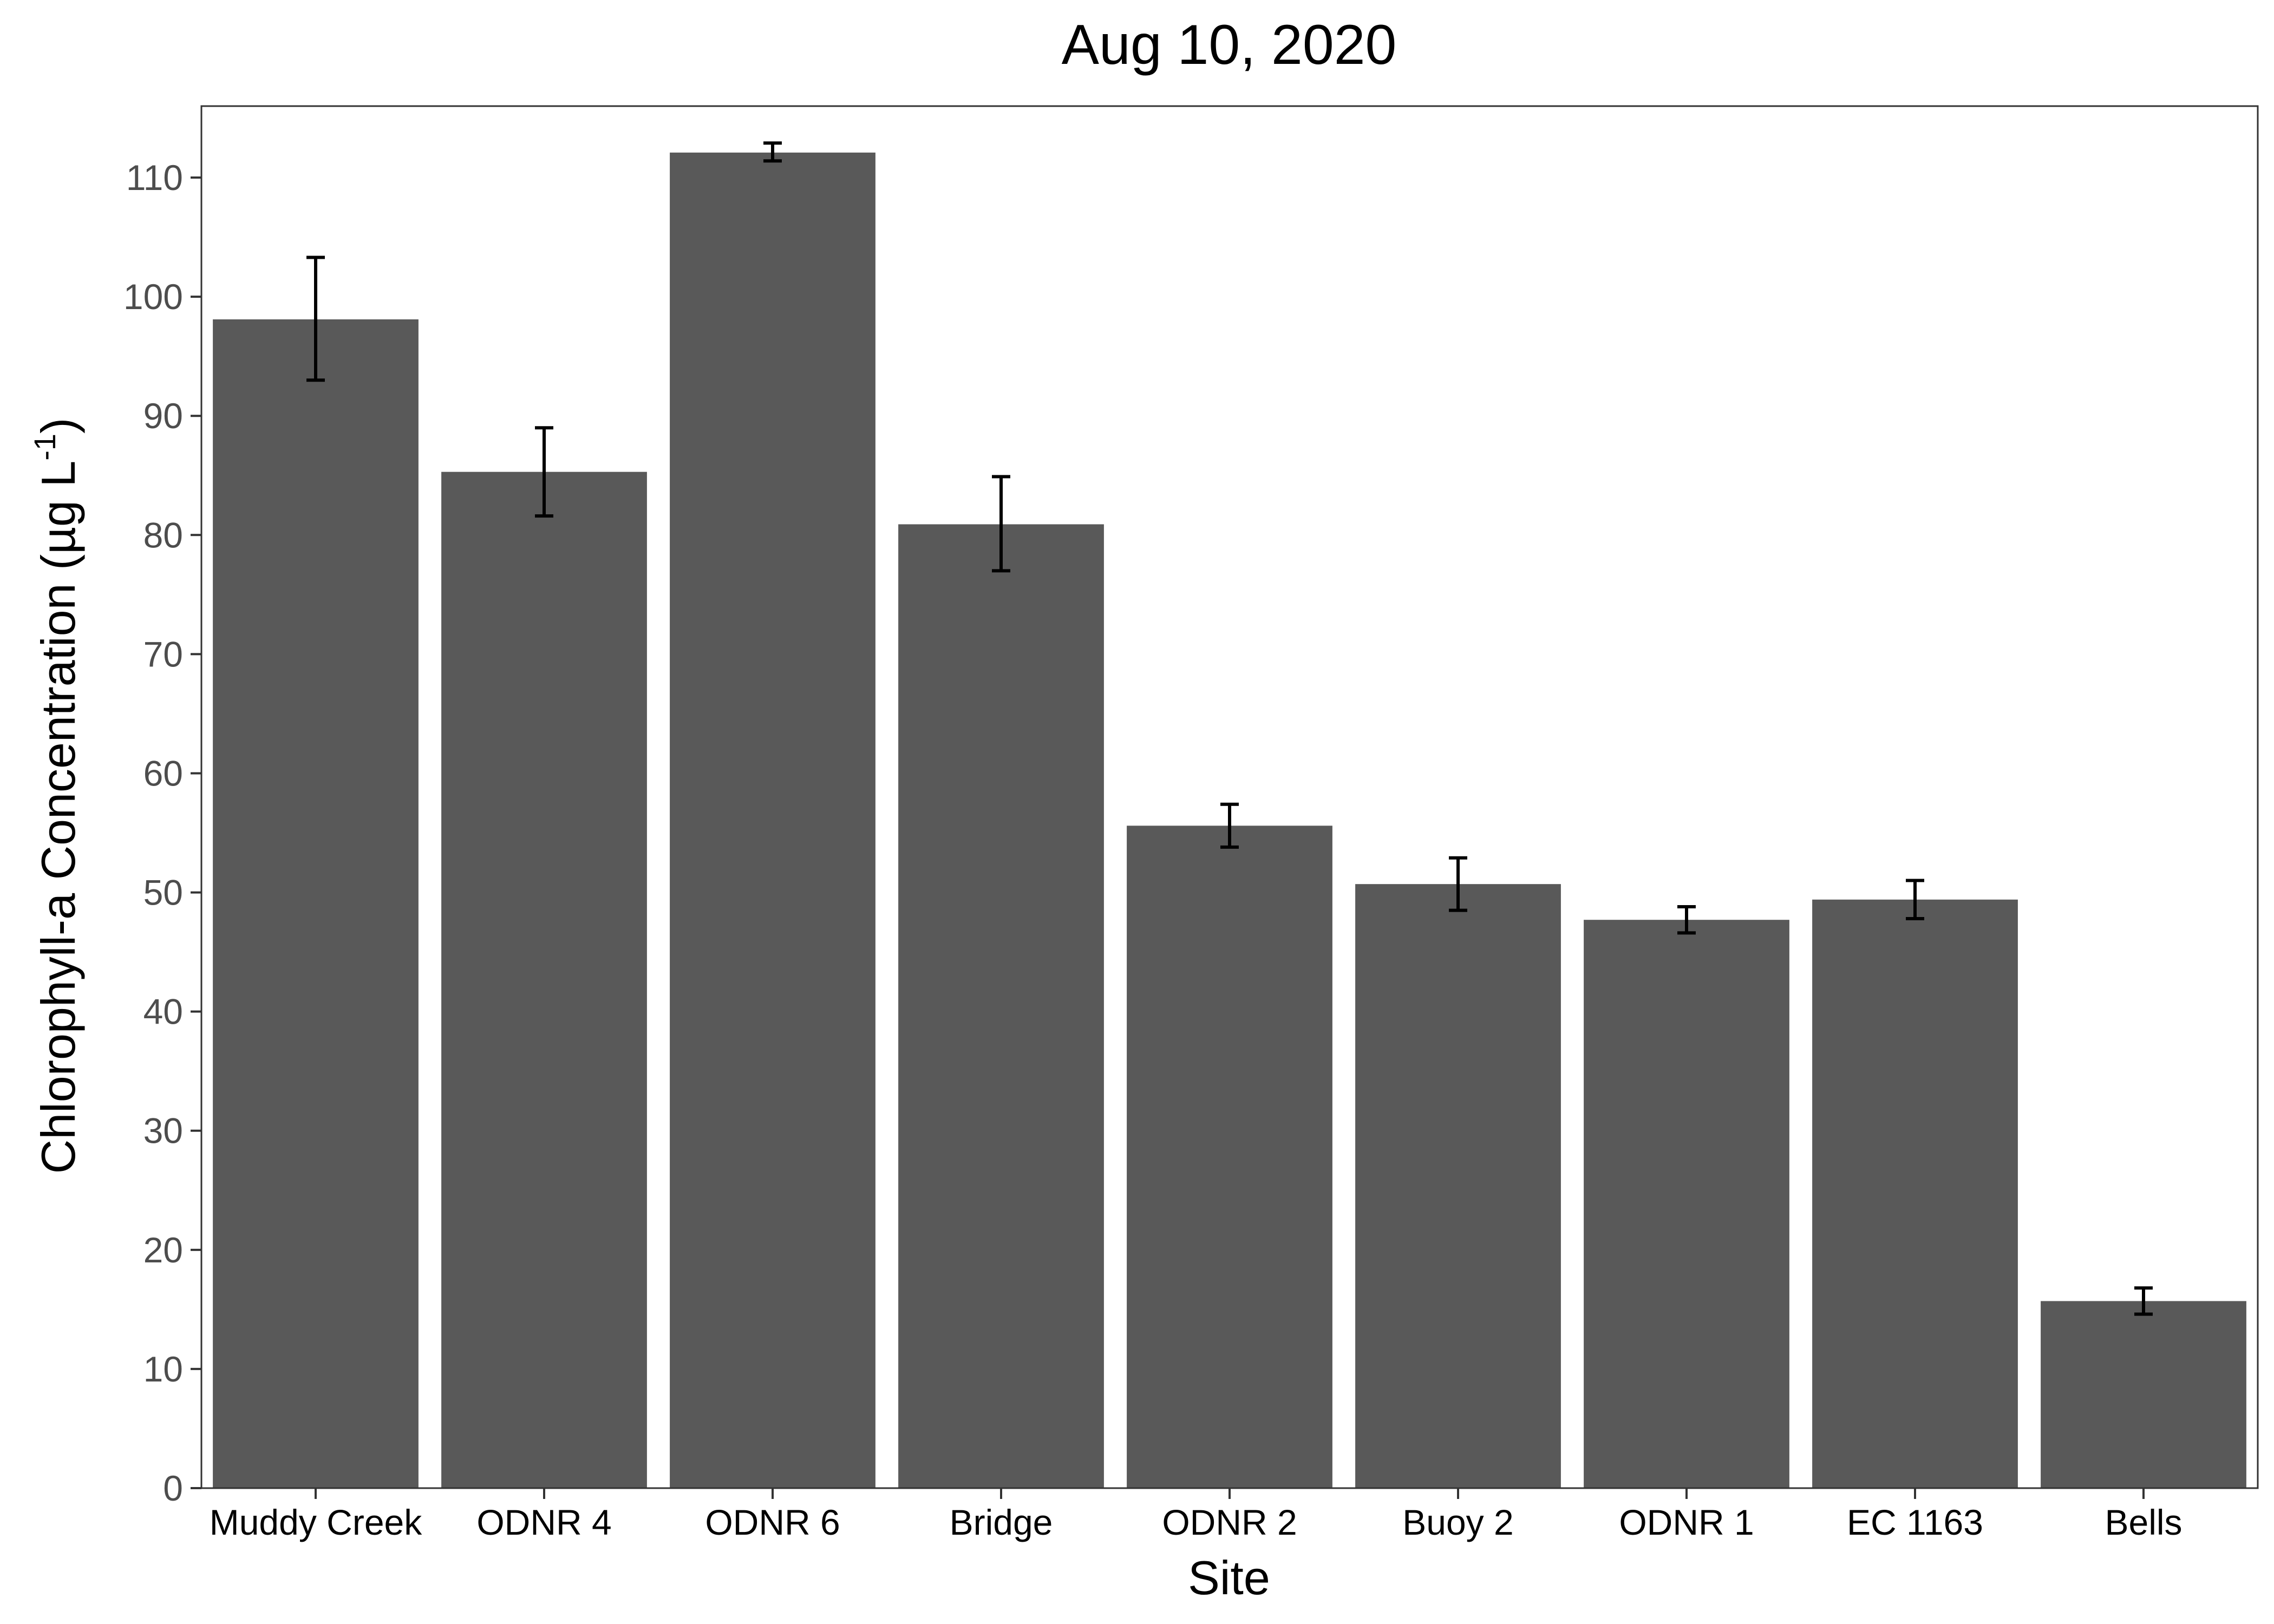 The width and height of the screenshot is (2274, 1624). Describe the element at coordinates (1001, 1006) in the screenshot. I see `bar-bridge` at that location.